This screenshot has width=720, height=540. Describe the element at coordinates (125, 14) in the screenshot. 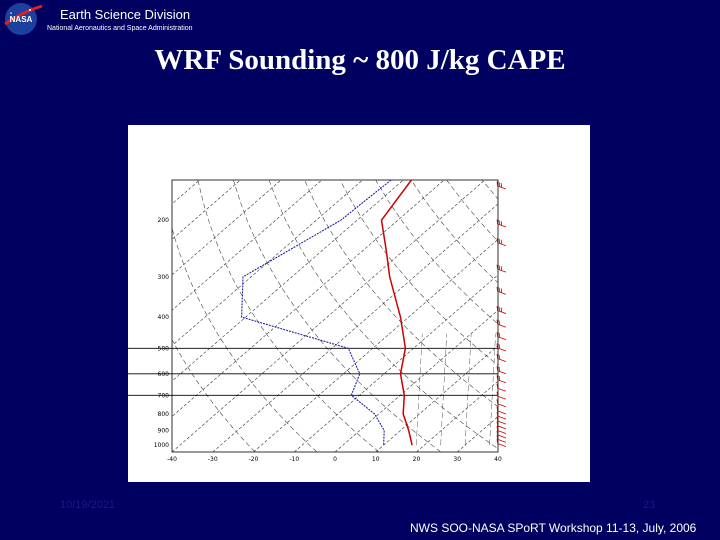

I see `org-title: Earth Science Division` at that location.